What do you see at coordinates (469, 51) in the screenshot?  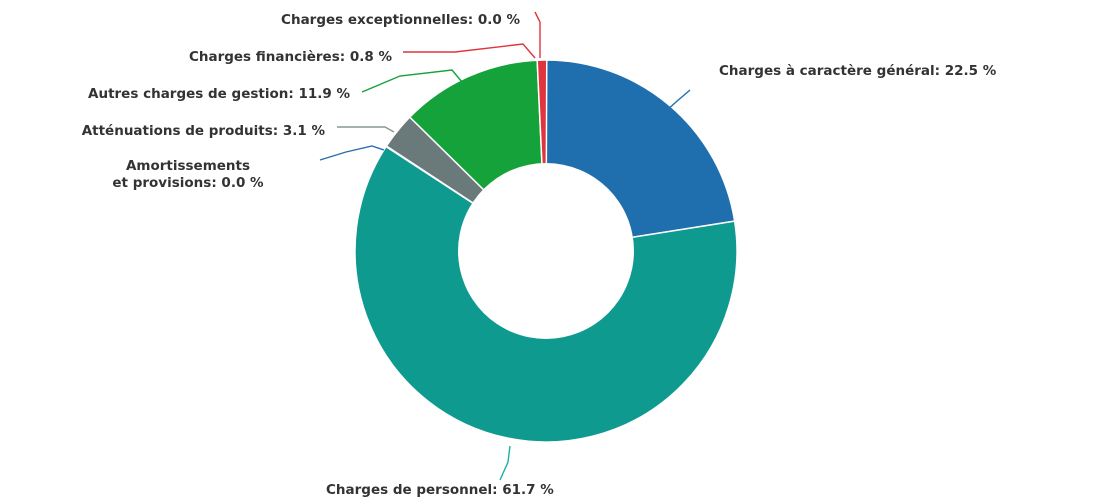 I see `leader-line-charges-financieres` at bounding box center [469, 51].